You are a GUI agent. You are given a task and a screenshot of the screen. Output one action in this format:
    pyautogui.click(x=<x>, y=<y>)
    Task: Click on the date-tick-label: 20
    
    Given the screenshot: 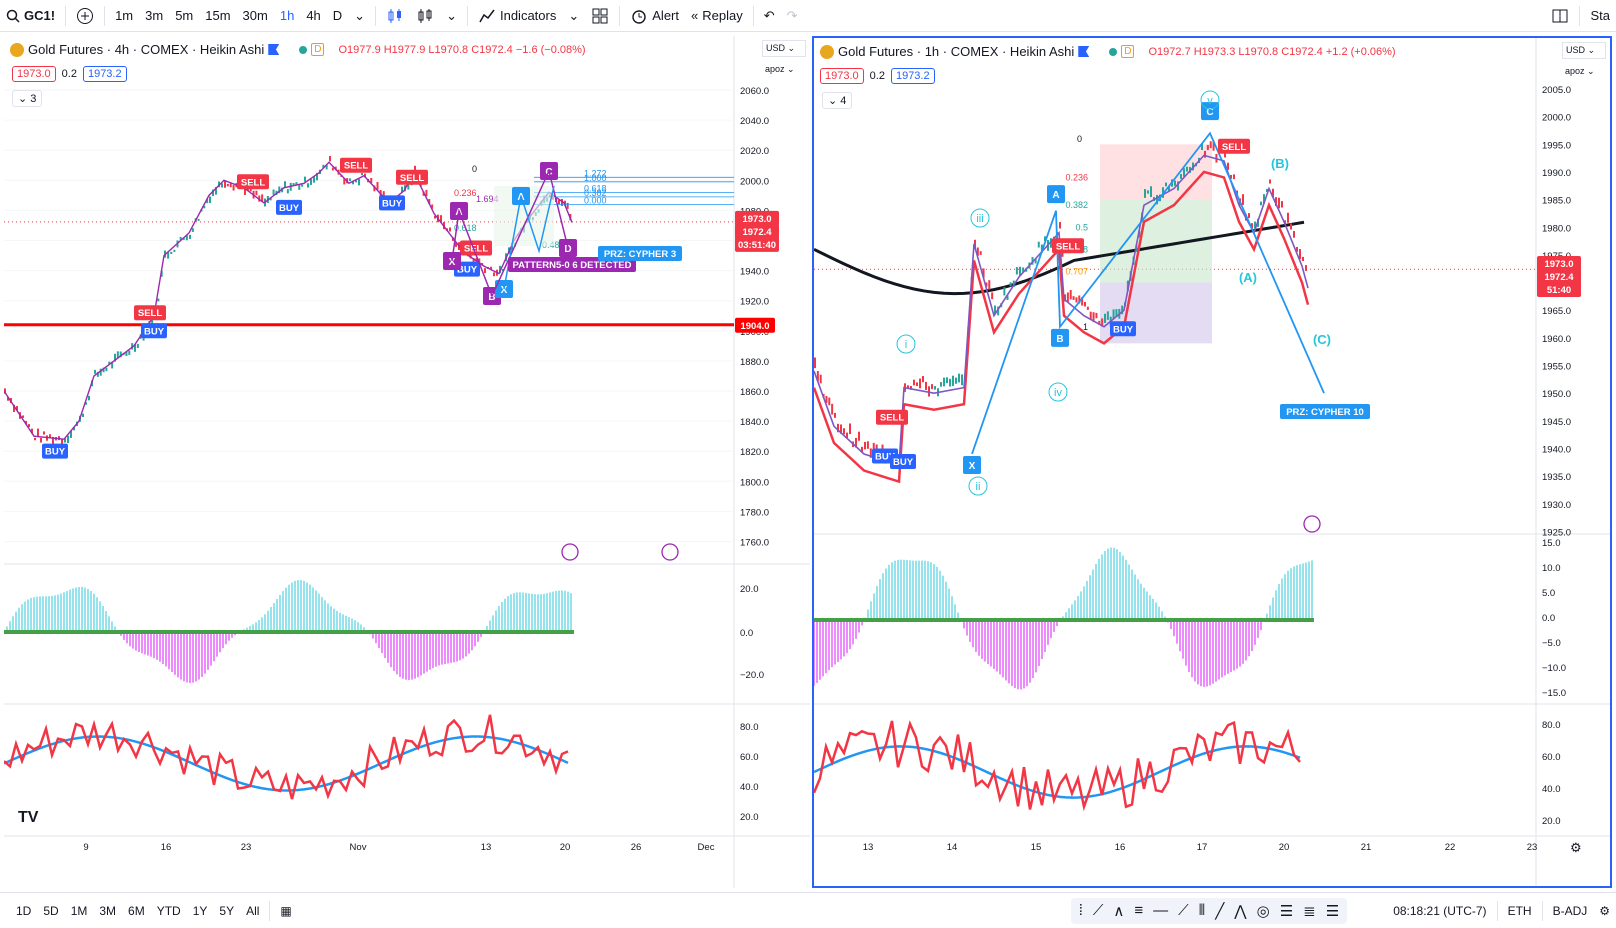 What is the action you would take?
    pyautogui.click(x=565, y=847)
    